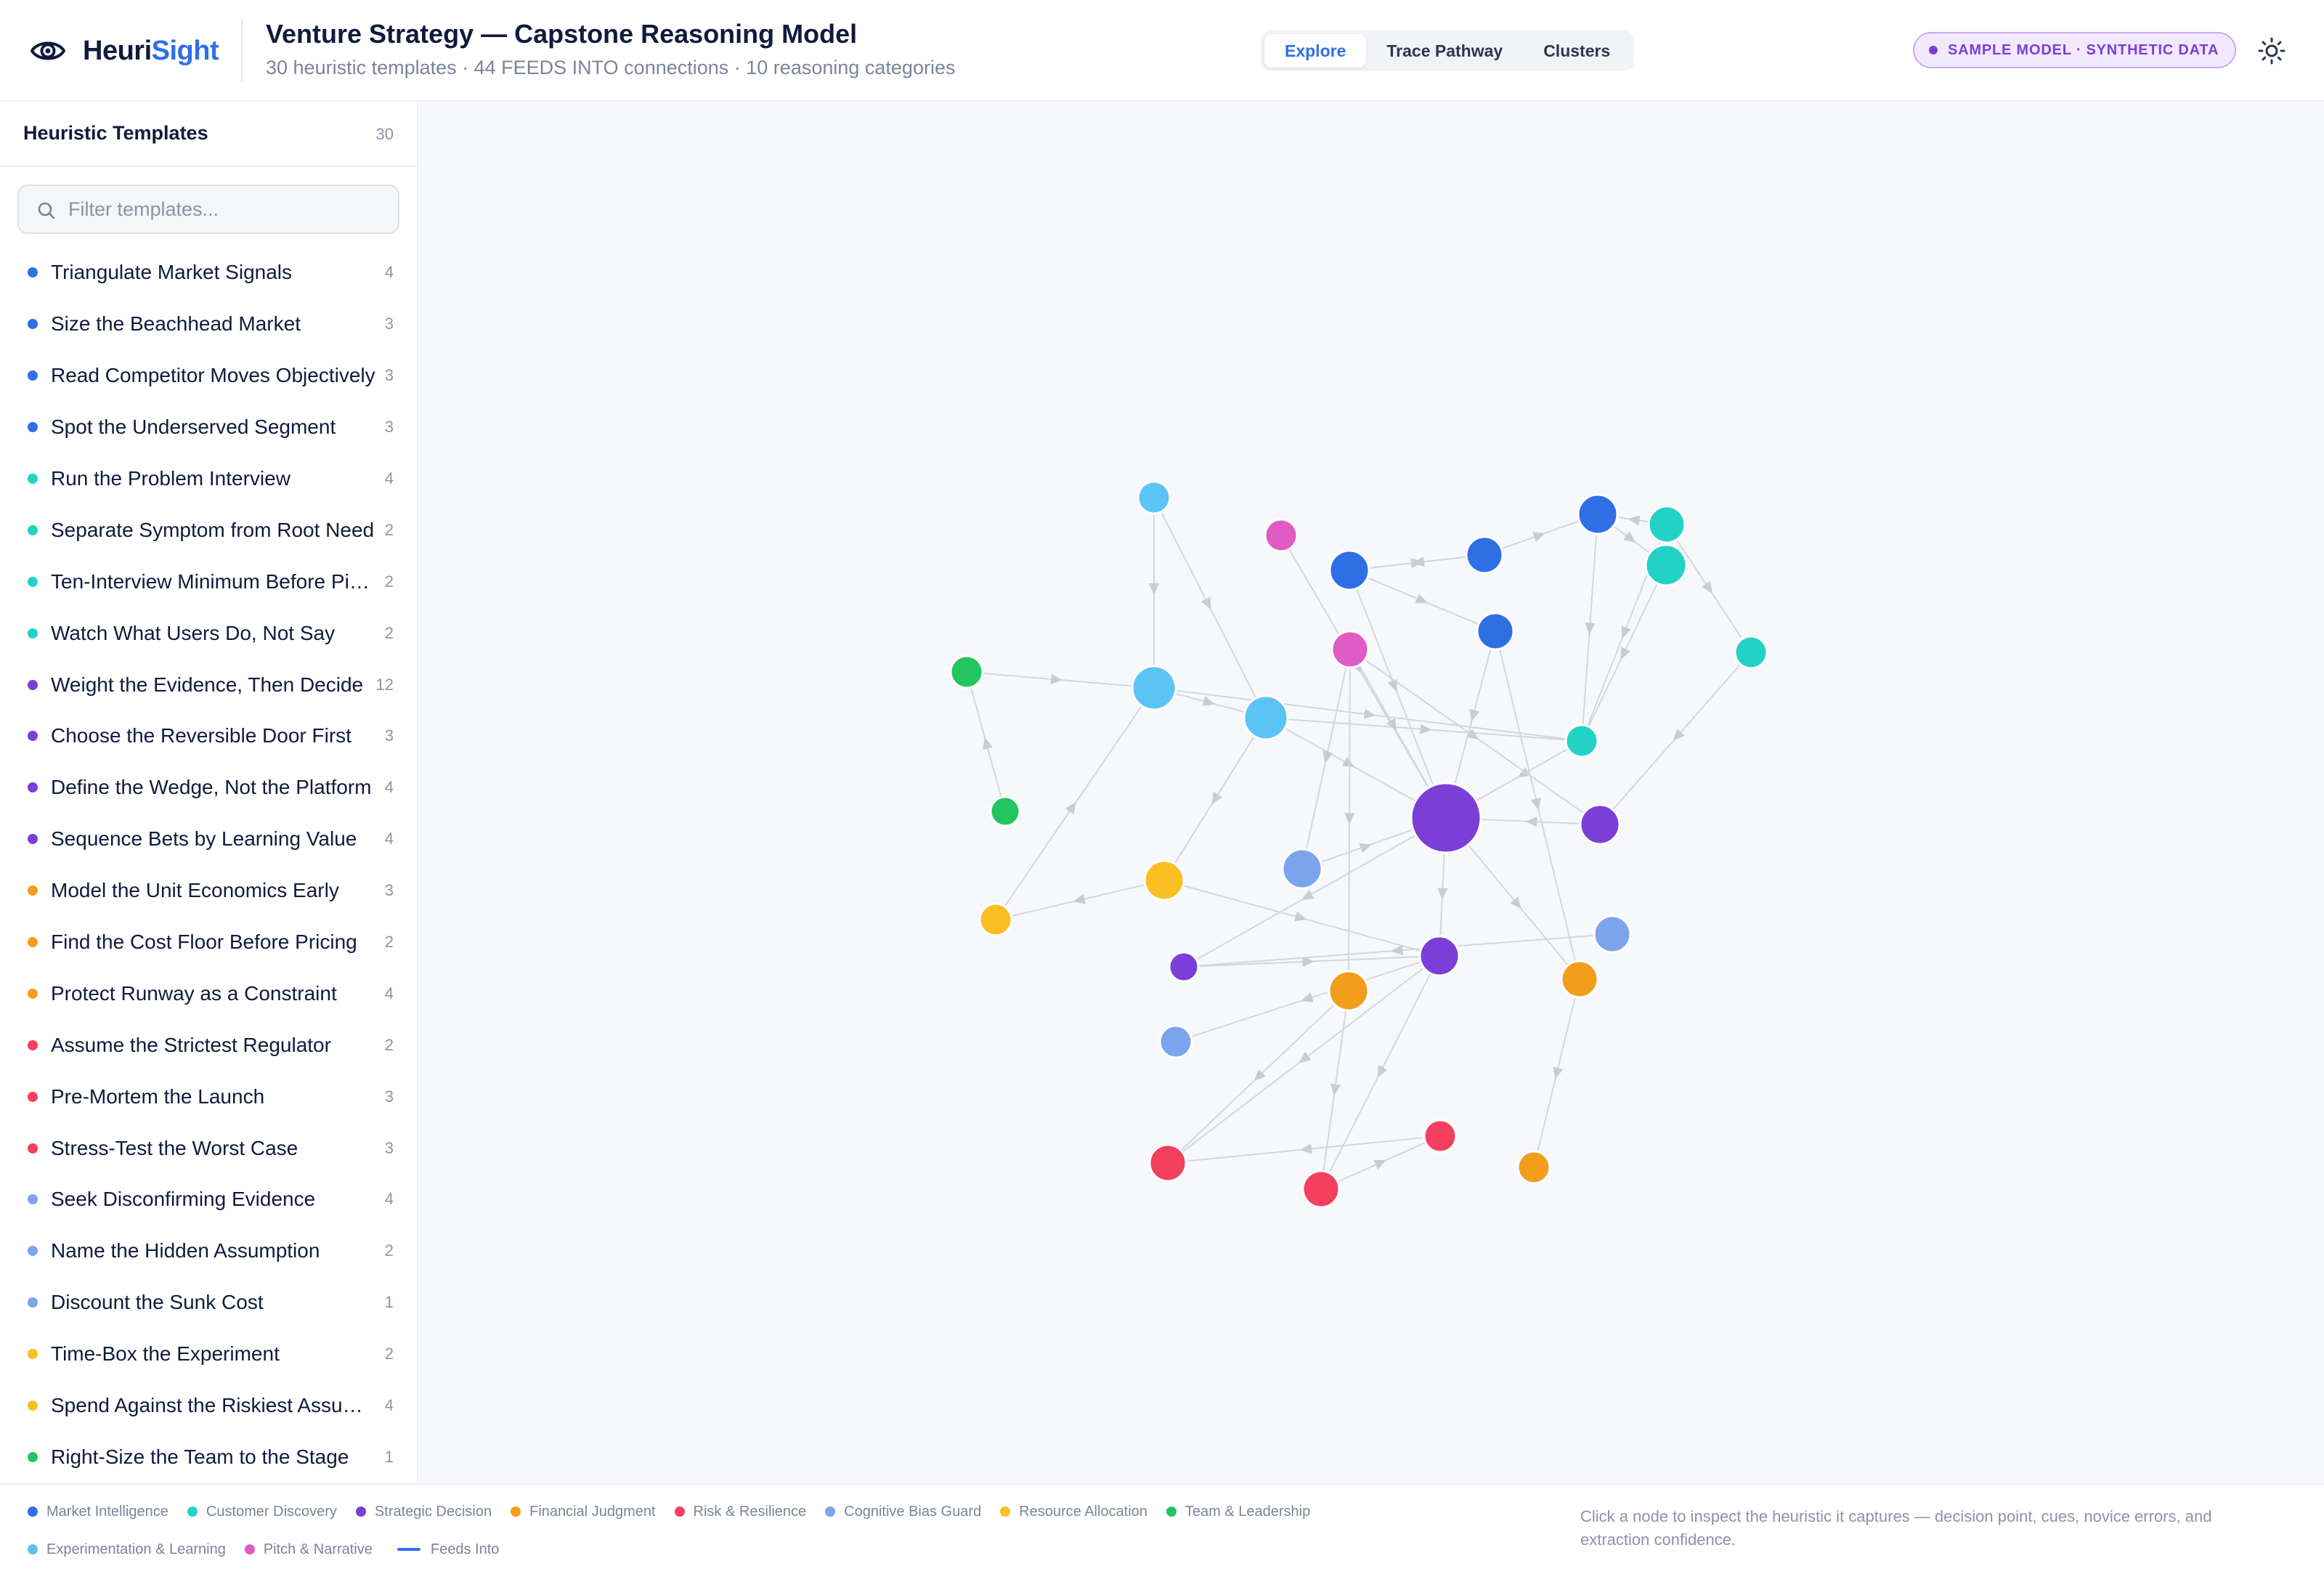  Describe the element at coordinates (208, 530) in the screenshot. I see `template-list-item: Separate Symptom from Root Need 2` at that location.